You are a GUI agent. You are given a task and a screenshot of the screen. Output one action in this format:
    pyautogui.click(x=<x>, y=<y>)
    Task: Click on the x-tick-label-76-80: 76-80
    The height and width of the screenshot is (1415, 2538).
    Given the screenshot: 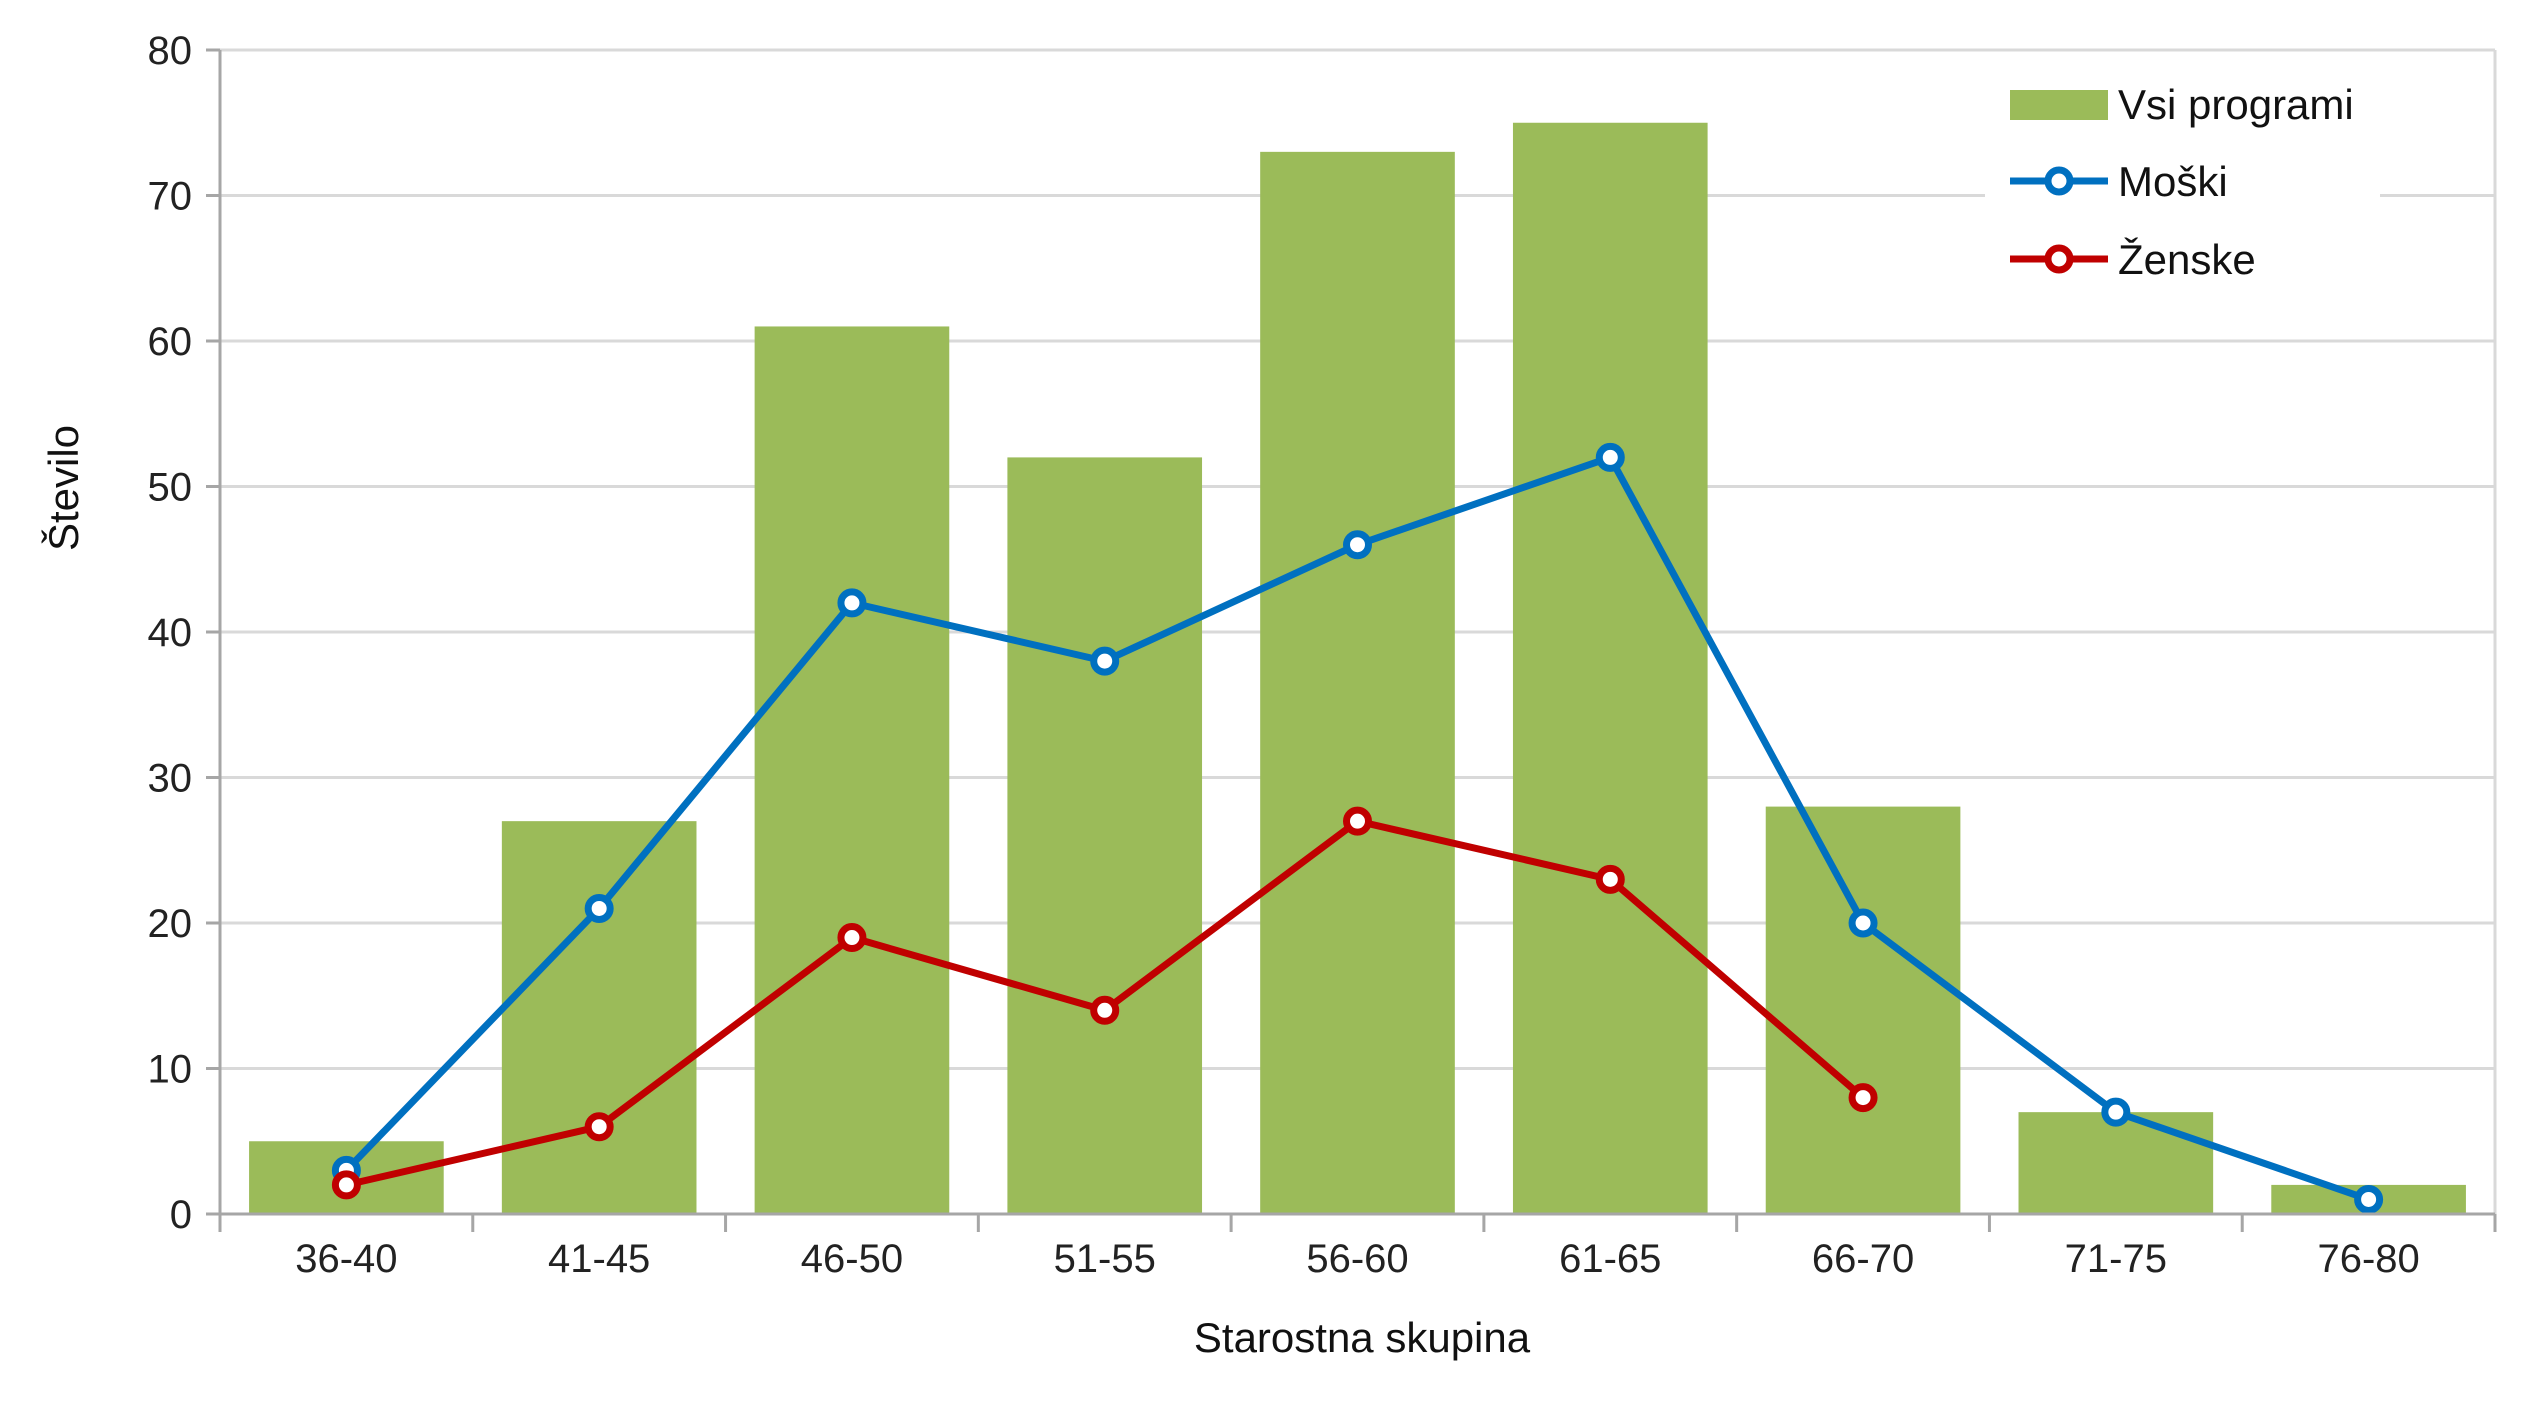 What is the action you would take?
    pyautogui.click(x=2368, y=1259)
    